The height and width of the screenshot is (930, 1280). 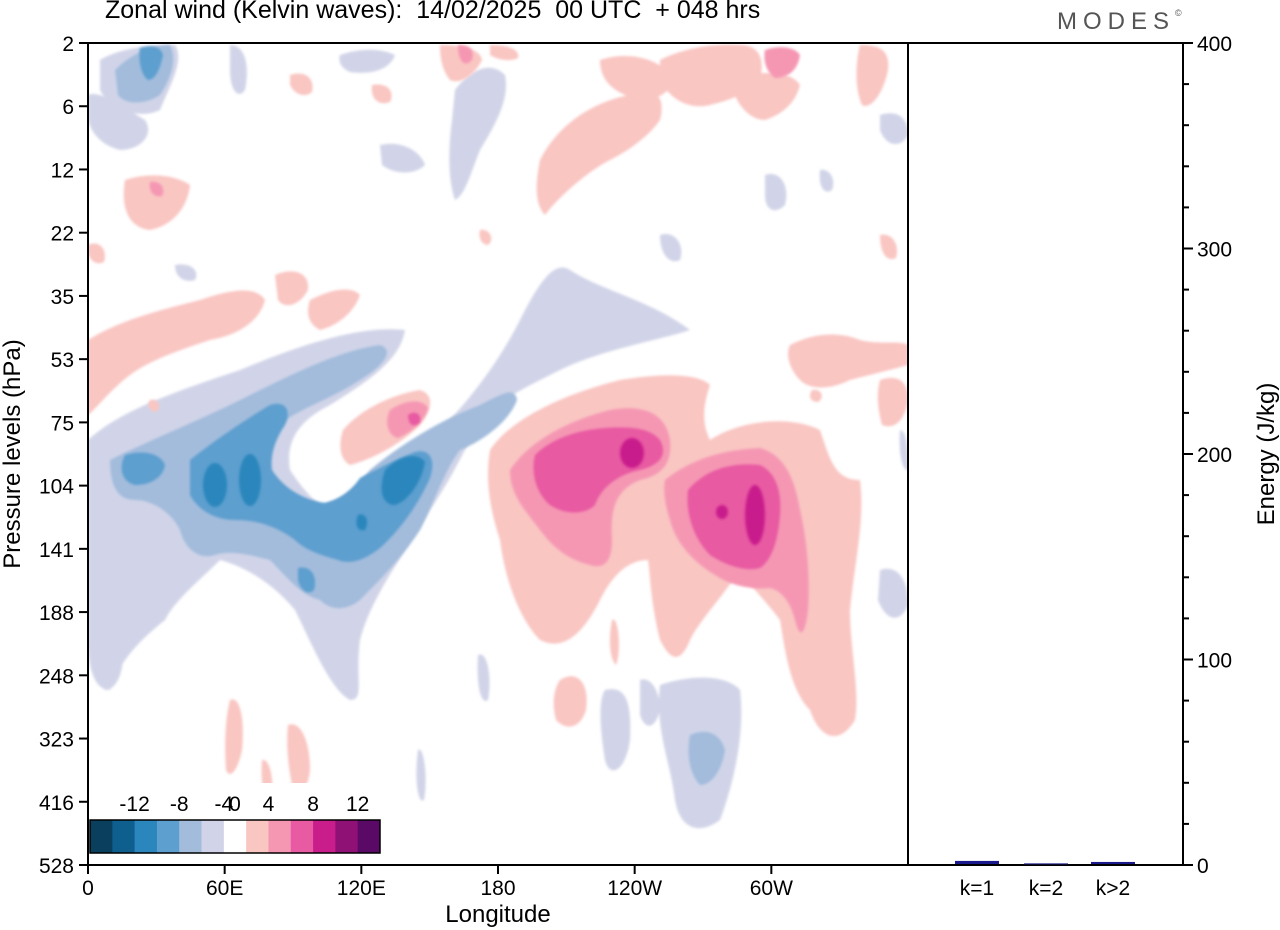 I want to click on x-axis-label: Longitude, so click(x=497, y=914).